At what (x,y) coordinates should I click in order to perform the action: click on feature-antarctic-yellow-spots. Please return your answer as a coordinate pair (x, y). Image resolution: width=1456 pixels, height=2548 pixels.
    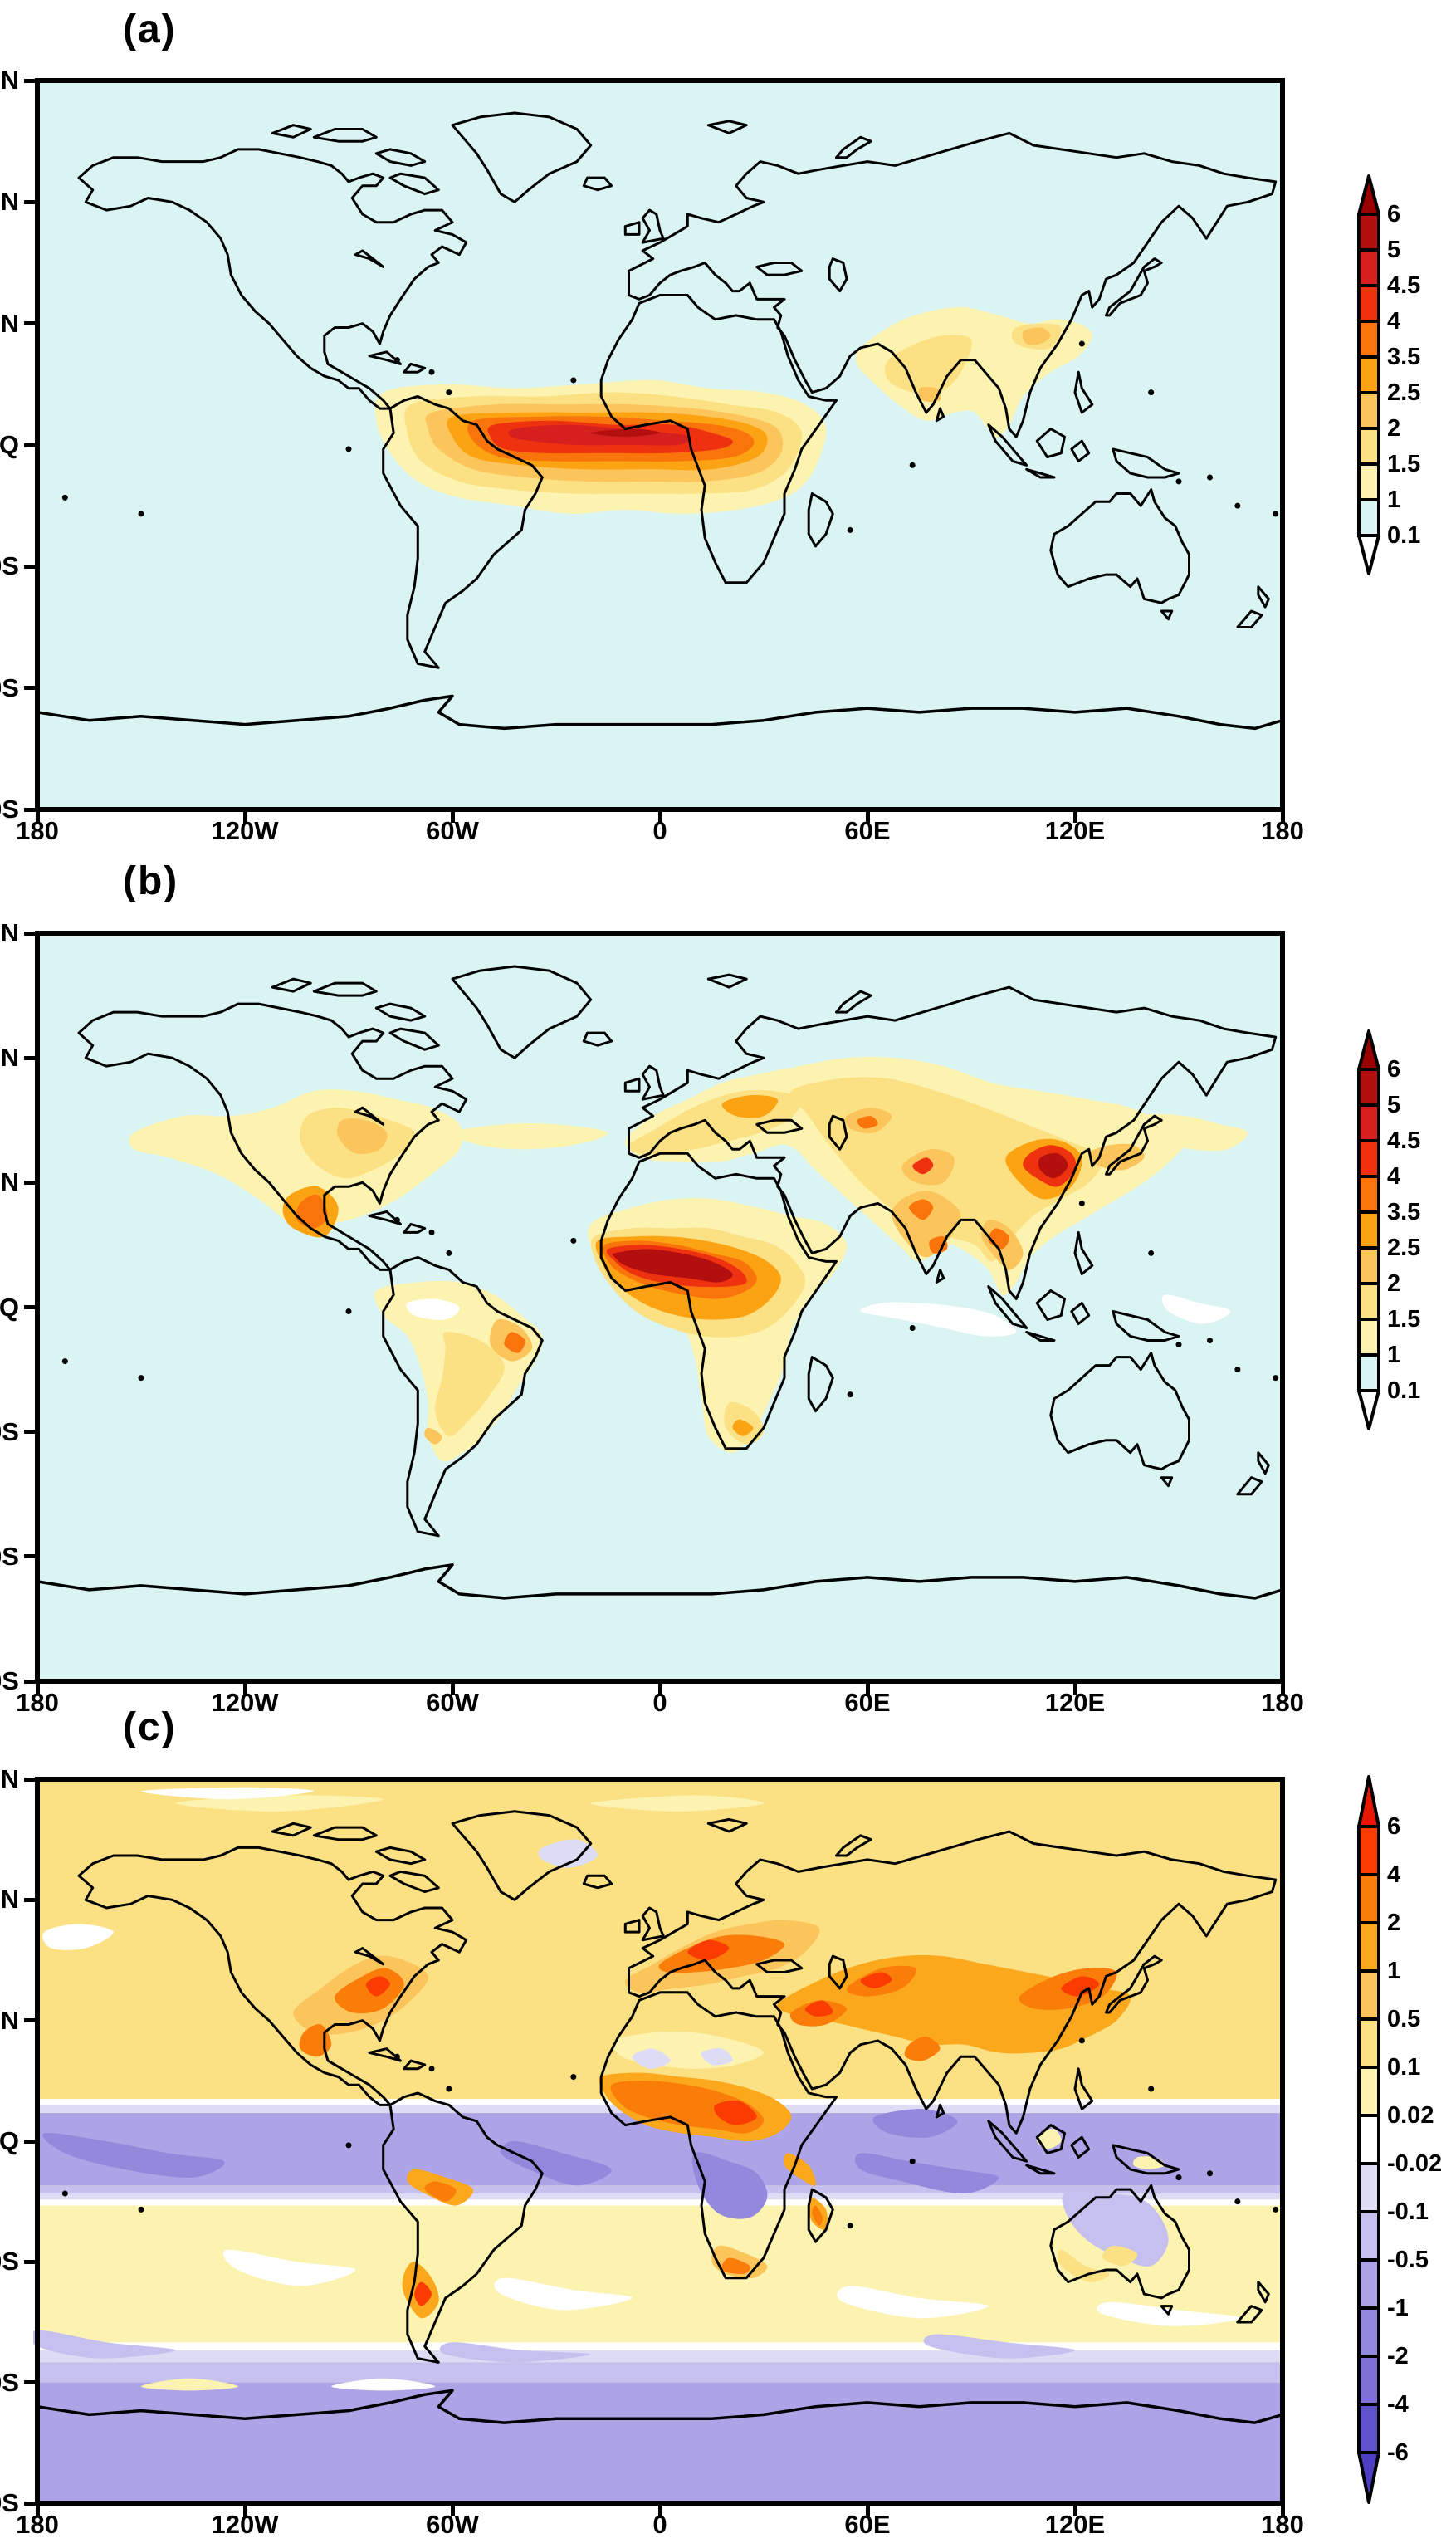
    Looking at the image, I should click on (189, 2384).